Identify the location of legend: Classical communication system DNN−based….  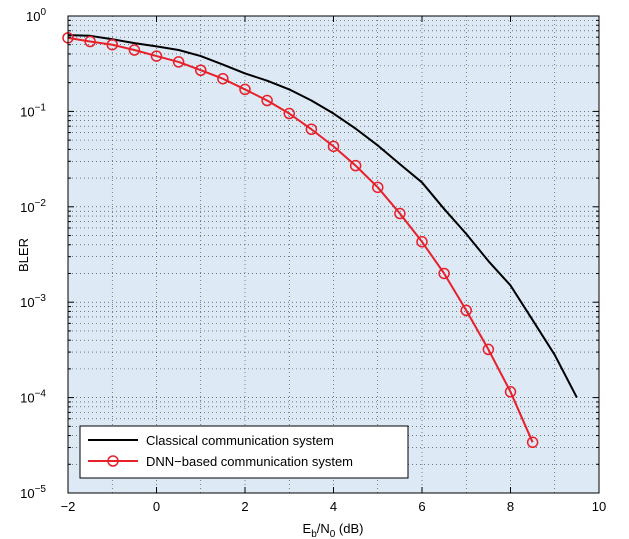
(244, 452).